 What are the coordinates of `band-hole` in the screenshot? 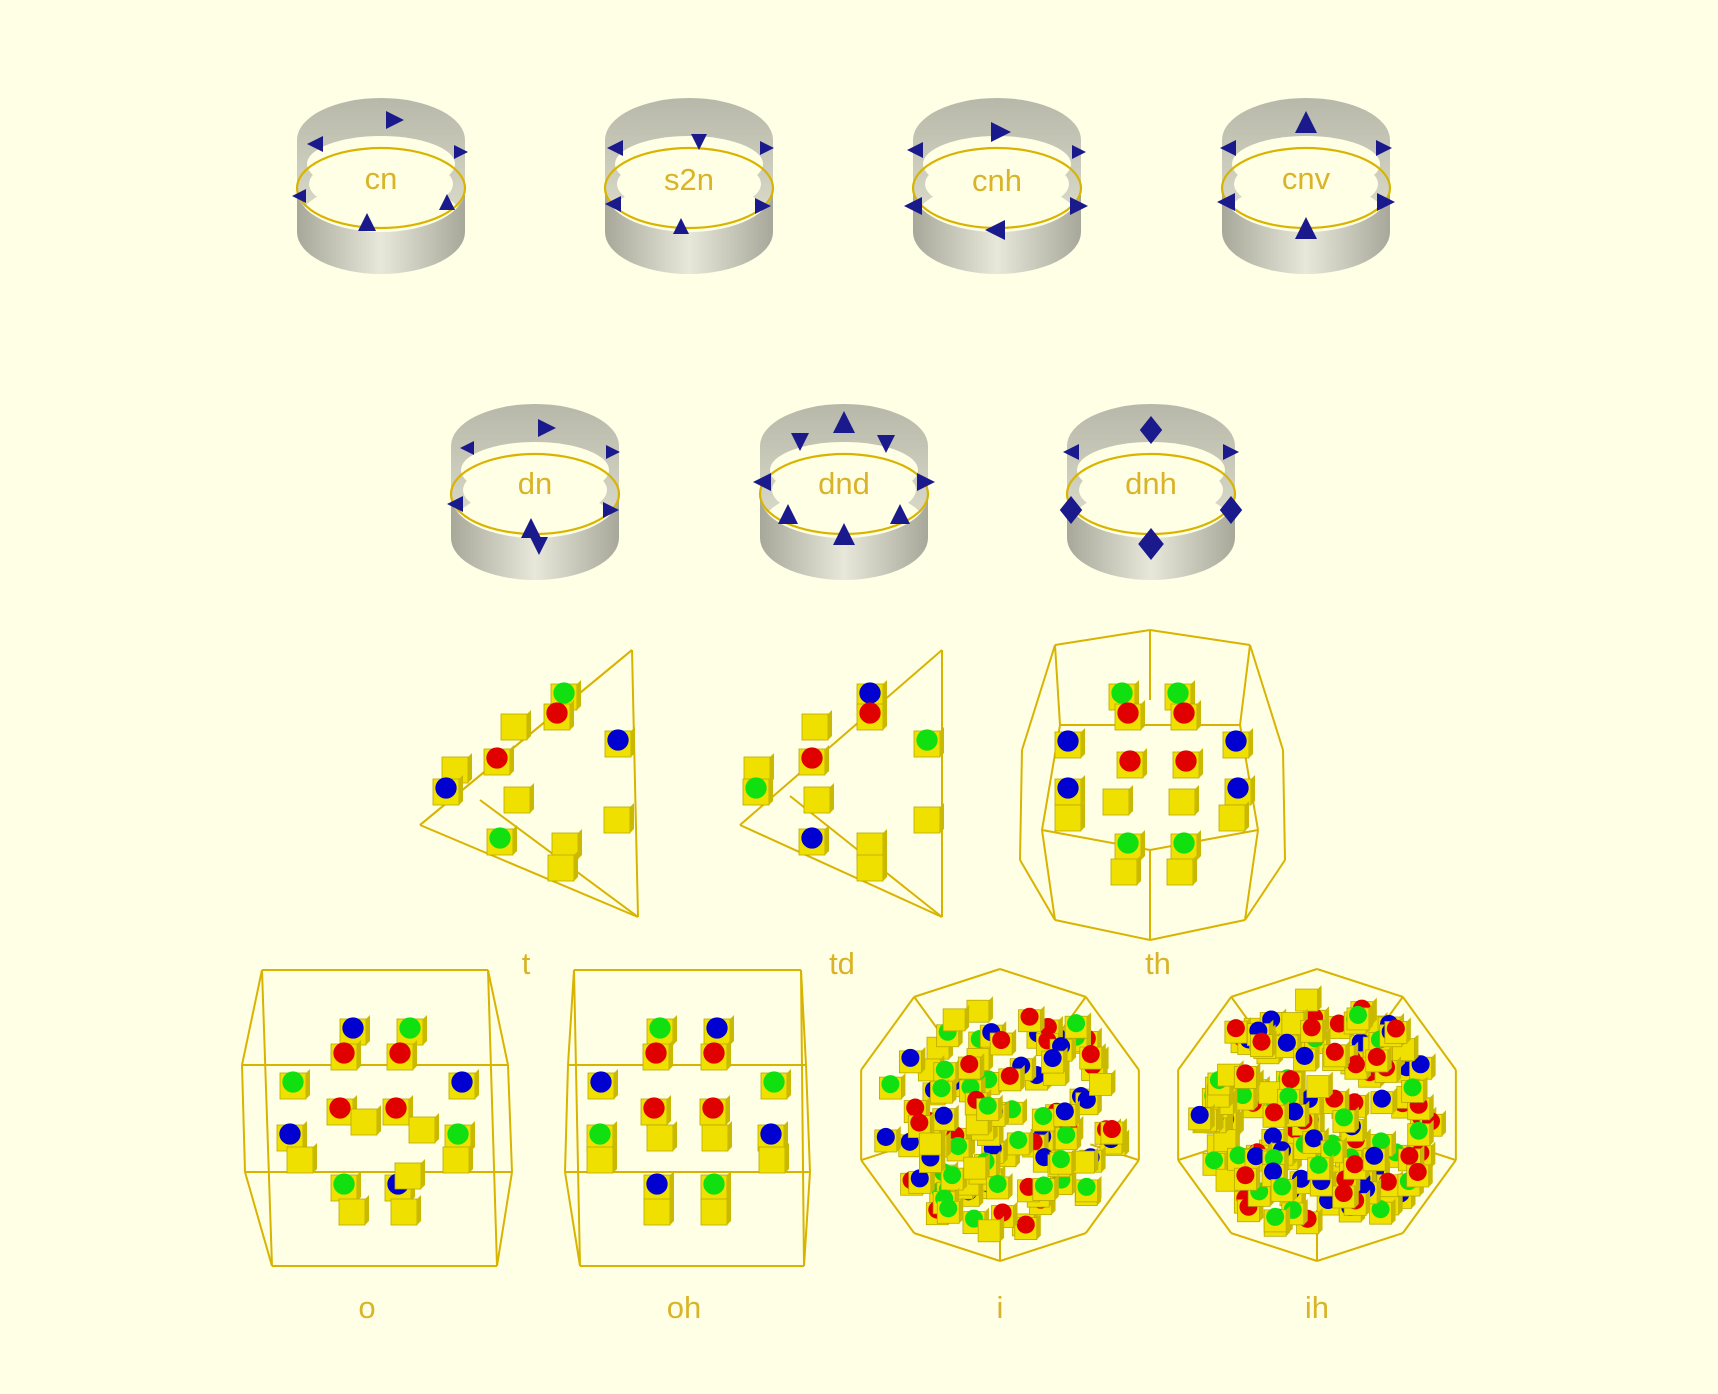 It's located at (1306, 184).